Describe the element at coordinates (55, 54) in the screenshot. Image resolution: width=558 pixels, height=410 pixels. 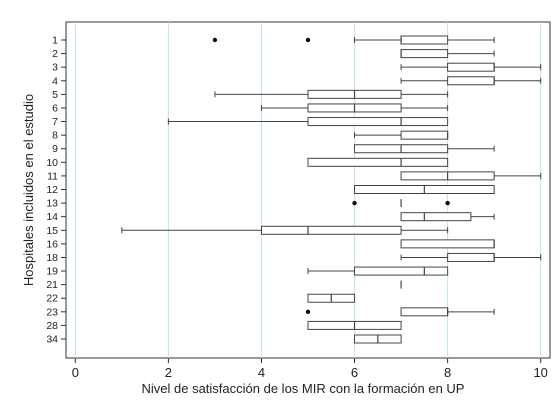
I see `category-label: 2` at that location.